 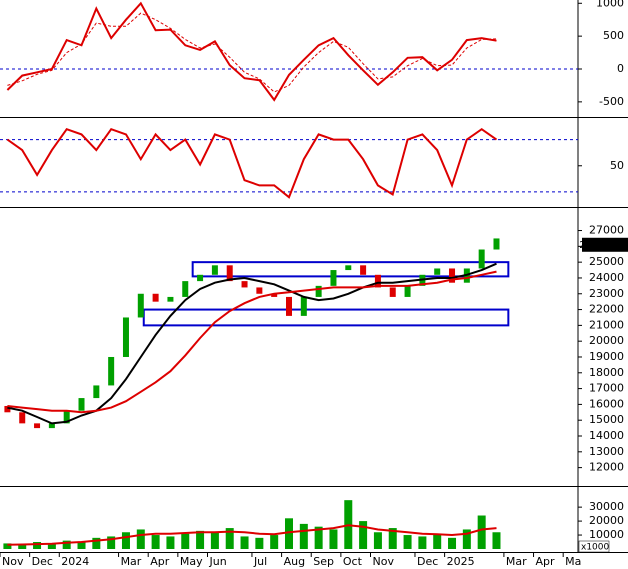 I want to click on y-tick-label: 27000, so click(x=606, y=230).